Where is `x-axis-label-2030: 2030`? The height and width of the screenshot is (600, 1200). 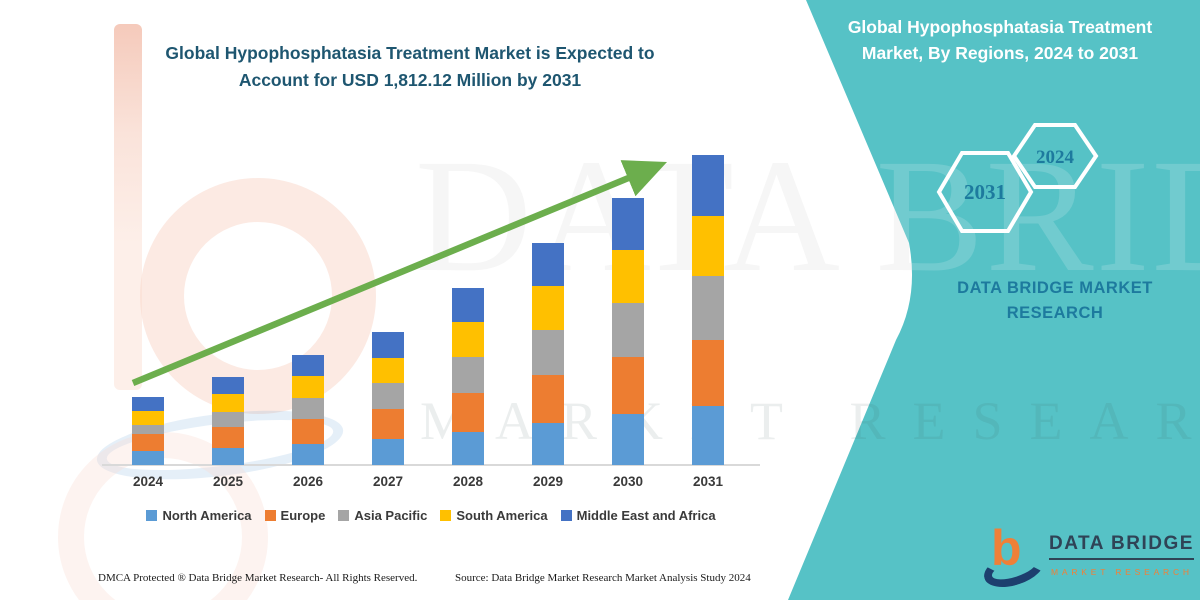
x-axis-label-2030: 2030 is located at coordinates (628, 481).